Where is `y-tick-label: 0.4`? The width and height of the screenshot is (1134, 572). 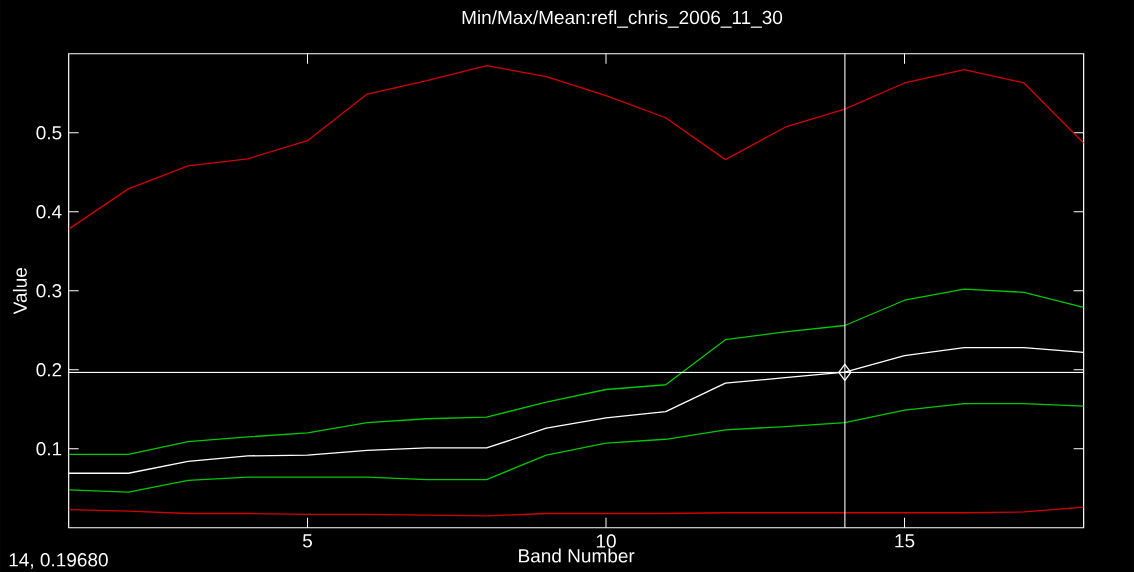
y-tick-label: 0.4 is located at coordinates (49, 212).